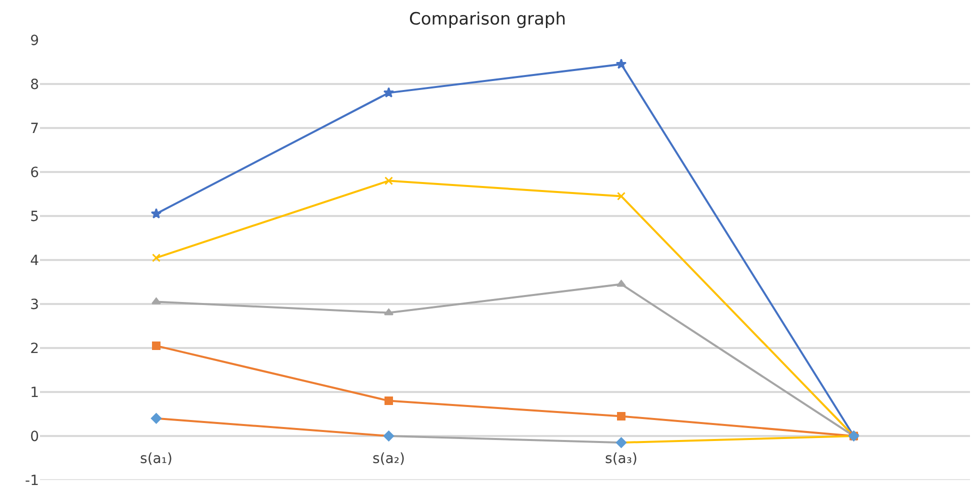  Describe the element at coordinates (487, 19) in the screenshot. I see `chart-title: Comparison graph` at that location.